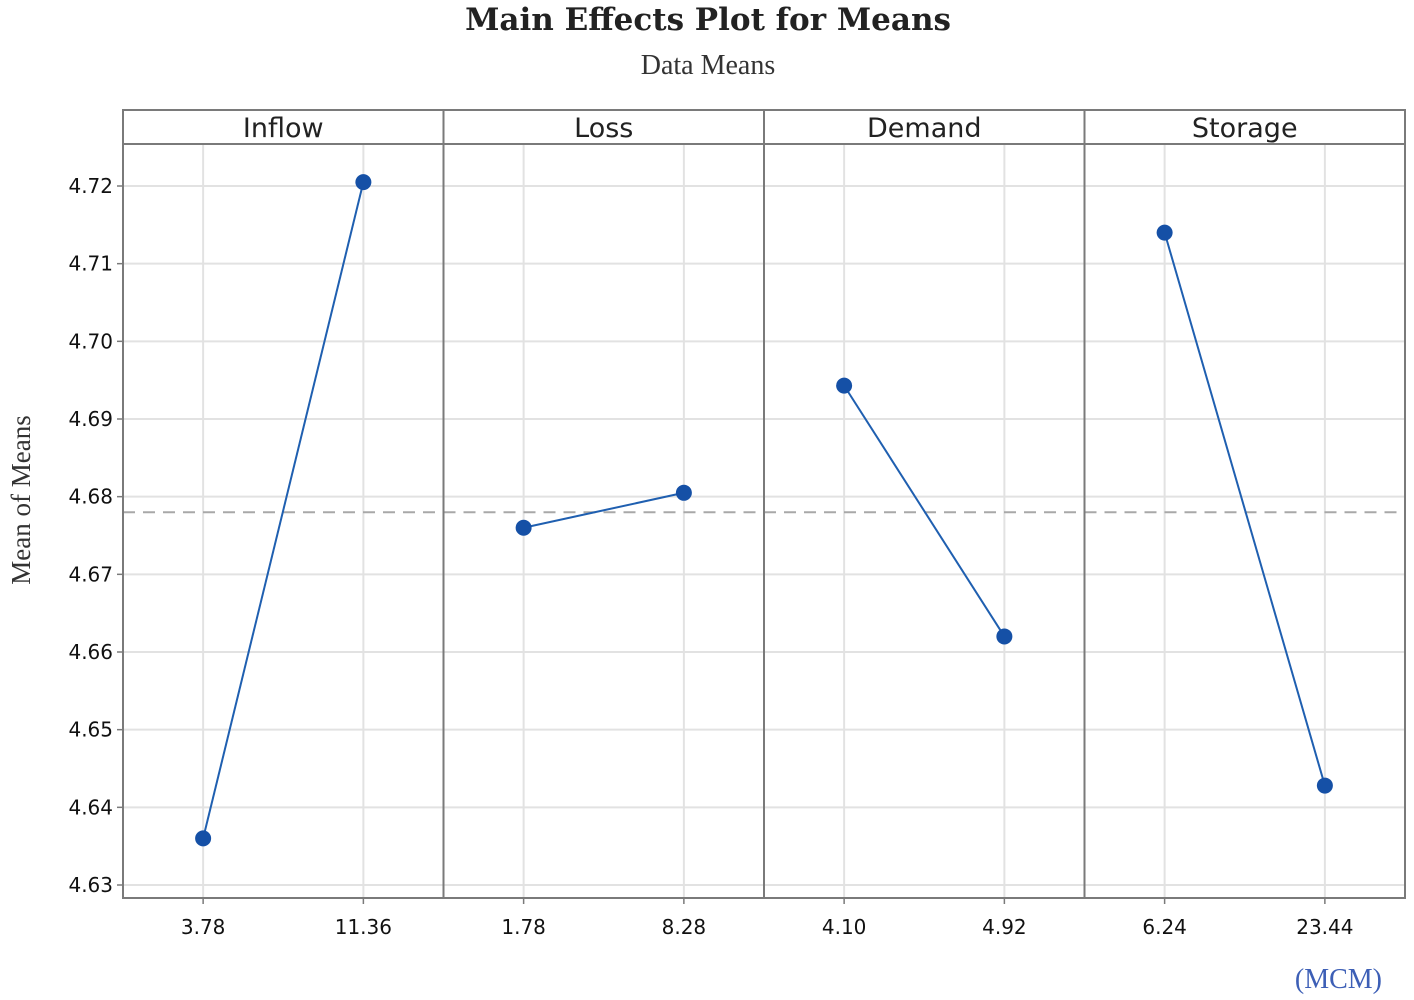 Image resolution: width=1414 pixels, height=1000 pixels. What do you see at coordinates (90, 341) in the screenshot?
I see `y-tick-label: 4.70` at bounding box center [90, 341].